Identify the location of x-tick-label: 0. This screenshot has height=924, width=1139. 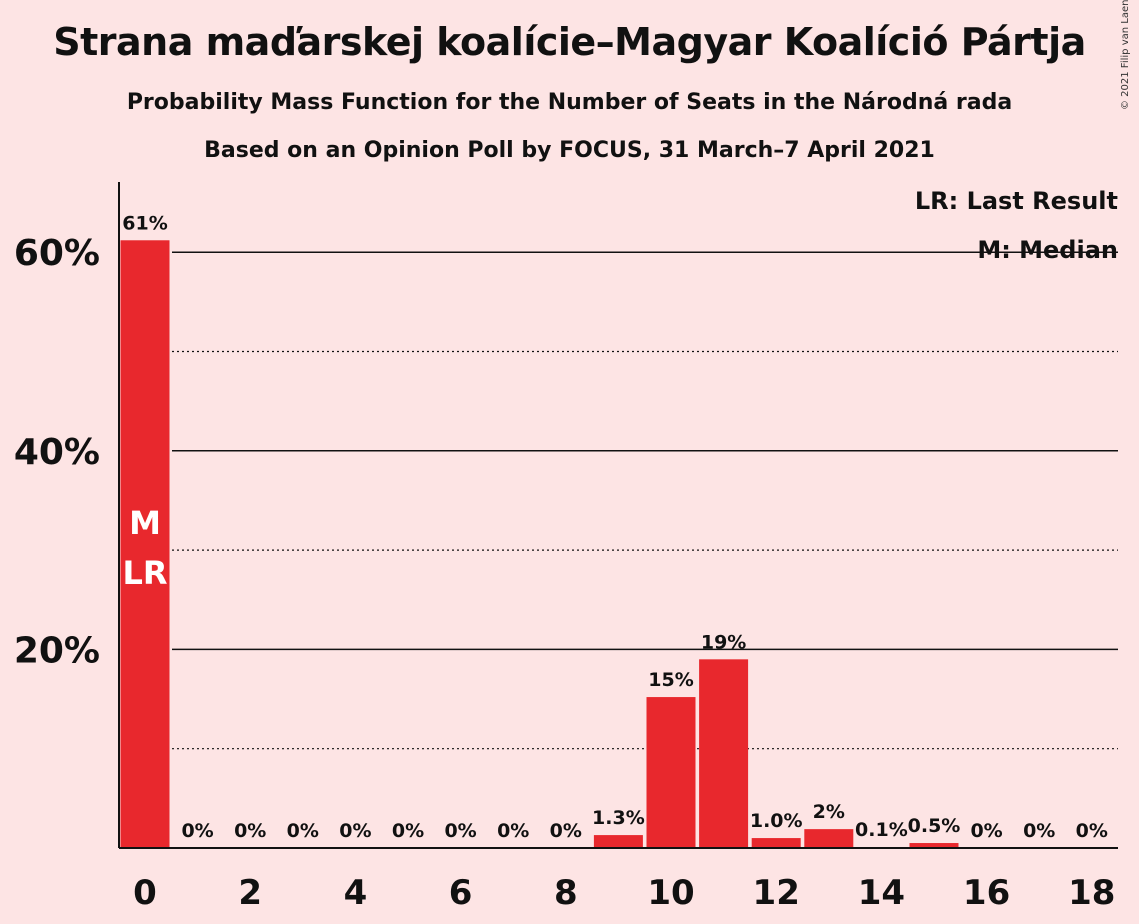
(145, 893).